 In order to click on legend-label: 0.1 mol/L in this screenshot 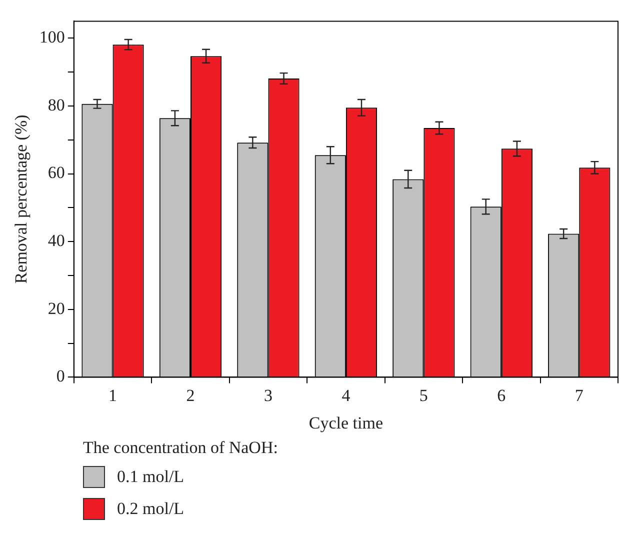, I will do `click(150, 477)`.